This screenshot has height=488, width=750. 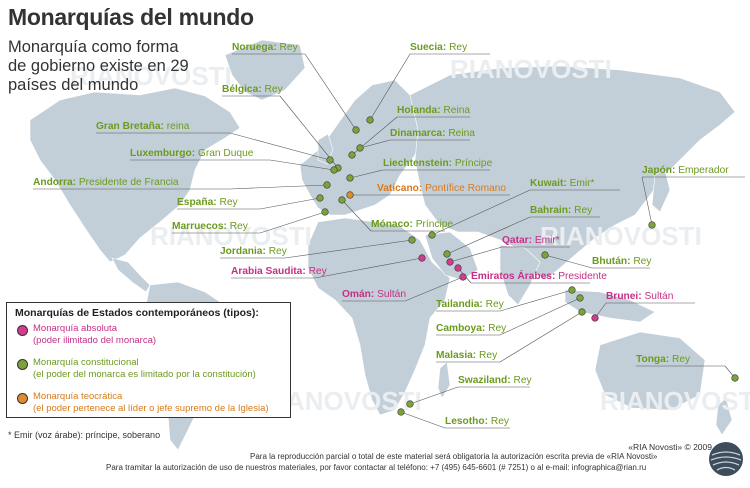 I want to click on africa-shape, so click(x=379, y=316).